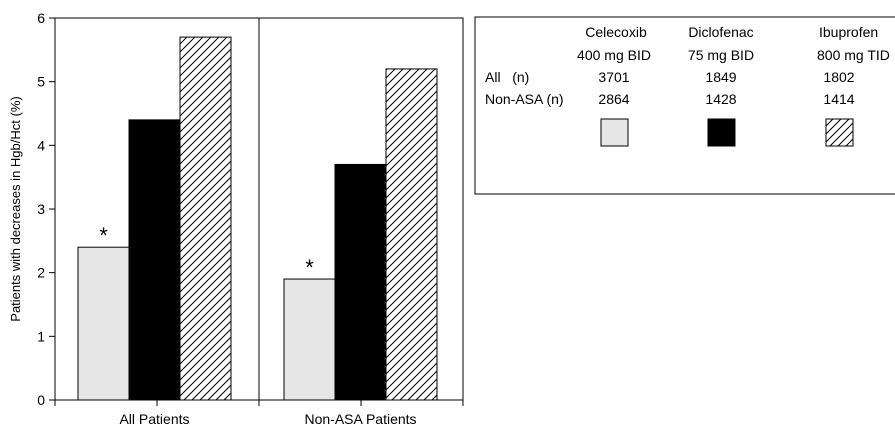 The height and width of the screenshot is (430, 895). I want to click on y-tick-label: 1, so click(41, 336).